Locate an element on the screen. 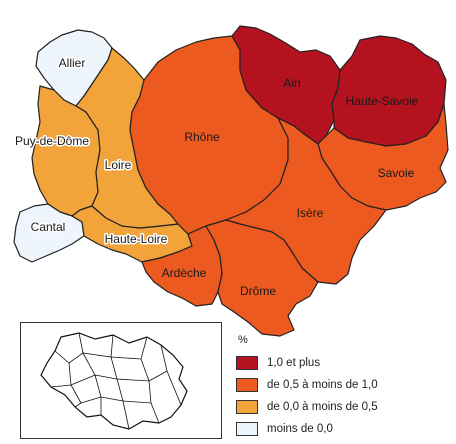 This screenshot has height=444, width=456. inset-locator-map is located at coordinates (121, 380).